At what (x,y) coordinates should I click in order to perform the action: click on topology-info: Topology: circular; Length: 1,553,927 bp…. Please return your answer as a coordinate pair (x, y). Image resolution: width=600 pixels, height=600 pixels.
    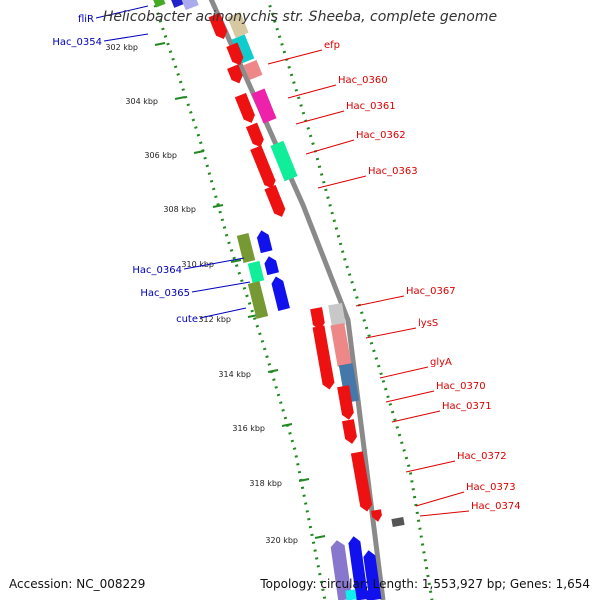
    Looking at the image, I should click on (425, 584).